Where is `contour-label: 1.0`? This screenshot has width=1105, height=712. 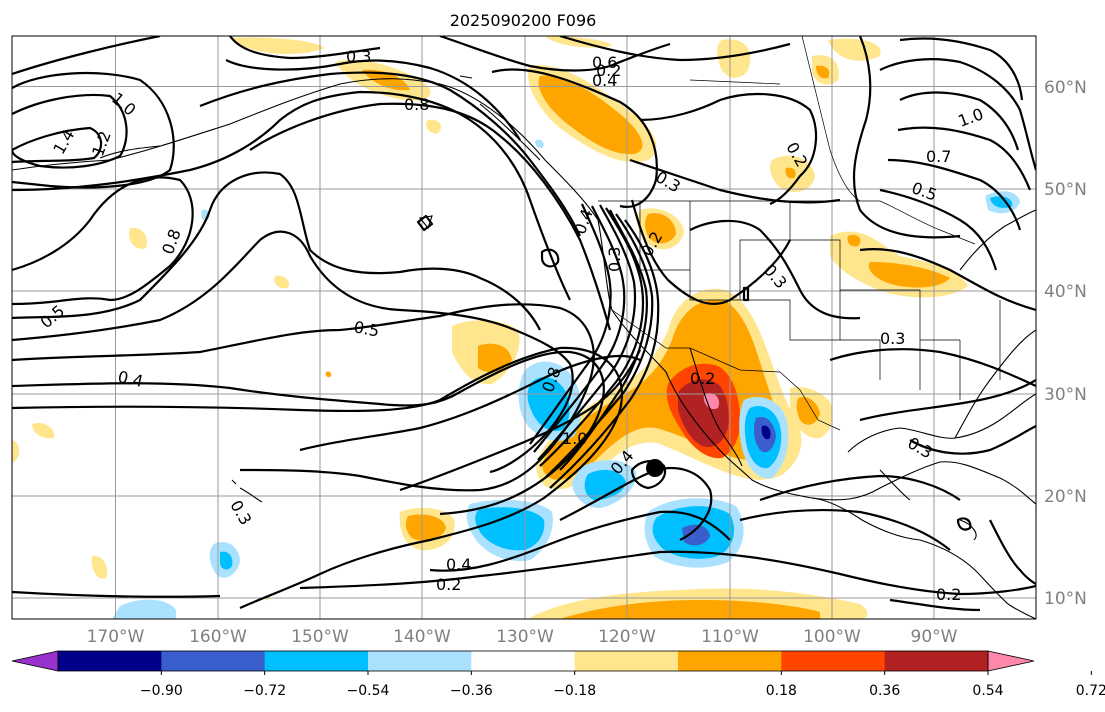 contour-label: 1.0 is located at coordinates (574, 438).